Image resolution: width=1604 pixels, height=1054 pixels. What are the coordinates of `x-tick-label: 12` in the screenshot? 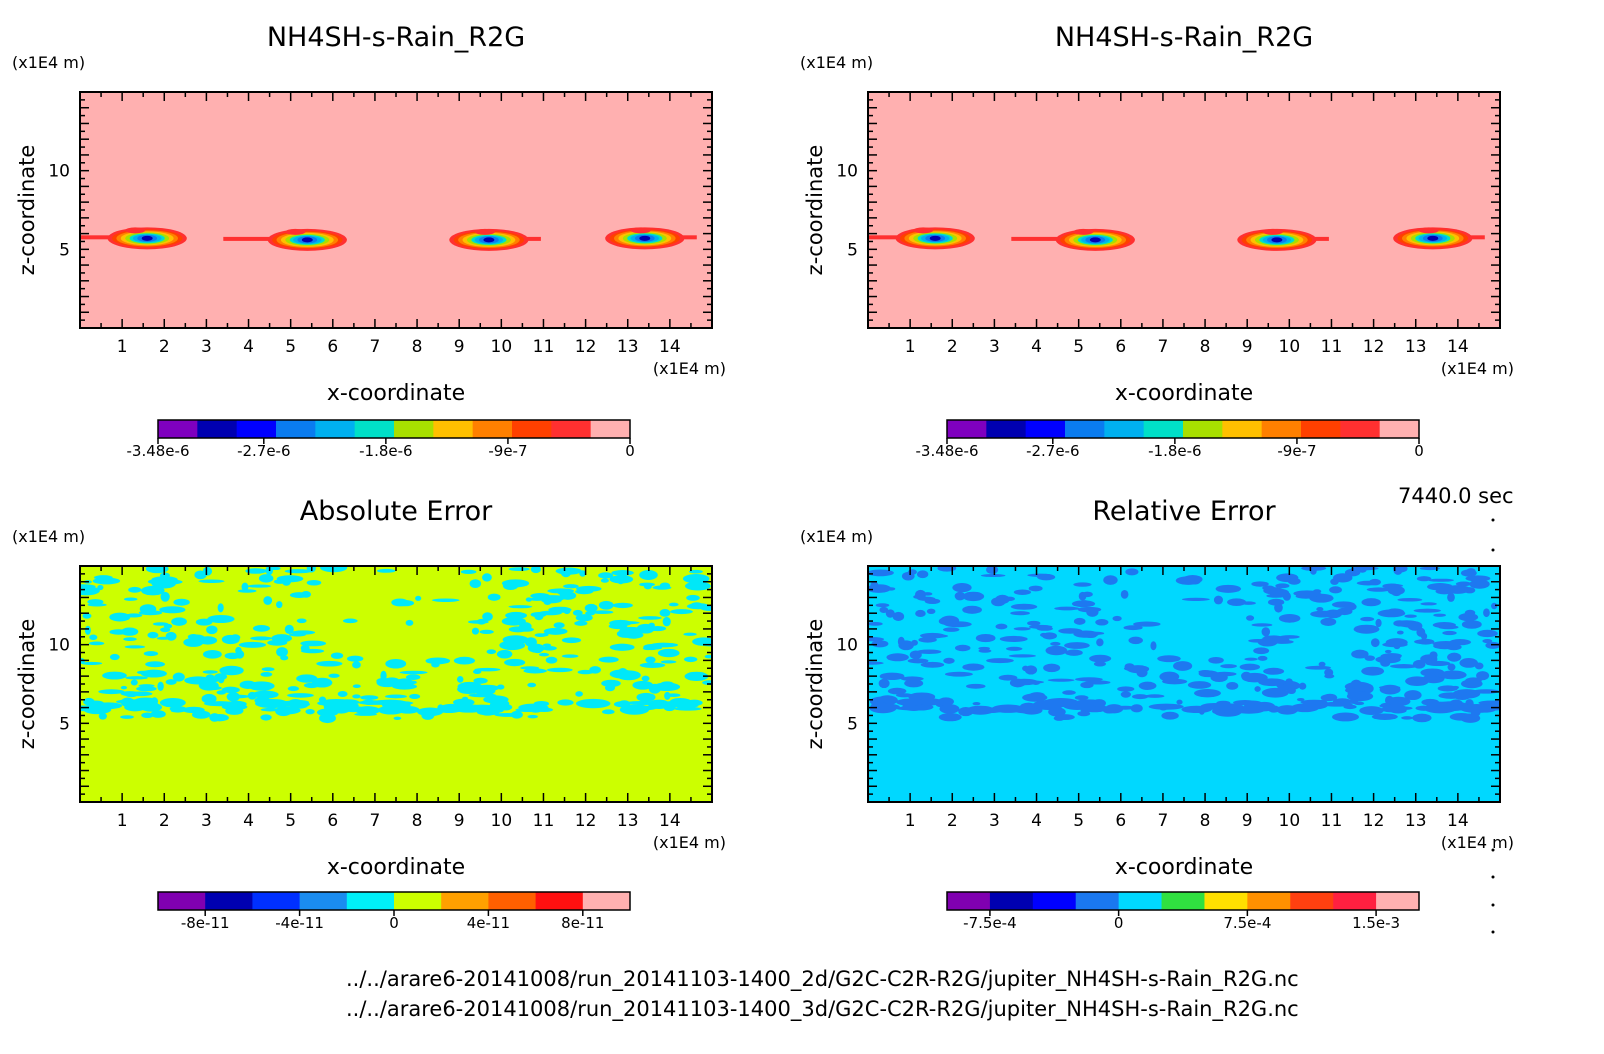 It's located at (1374, 347).